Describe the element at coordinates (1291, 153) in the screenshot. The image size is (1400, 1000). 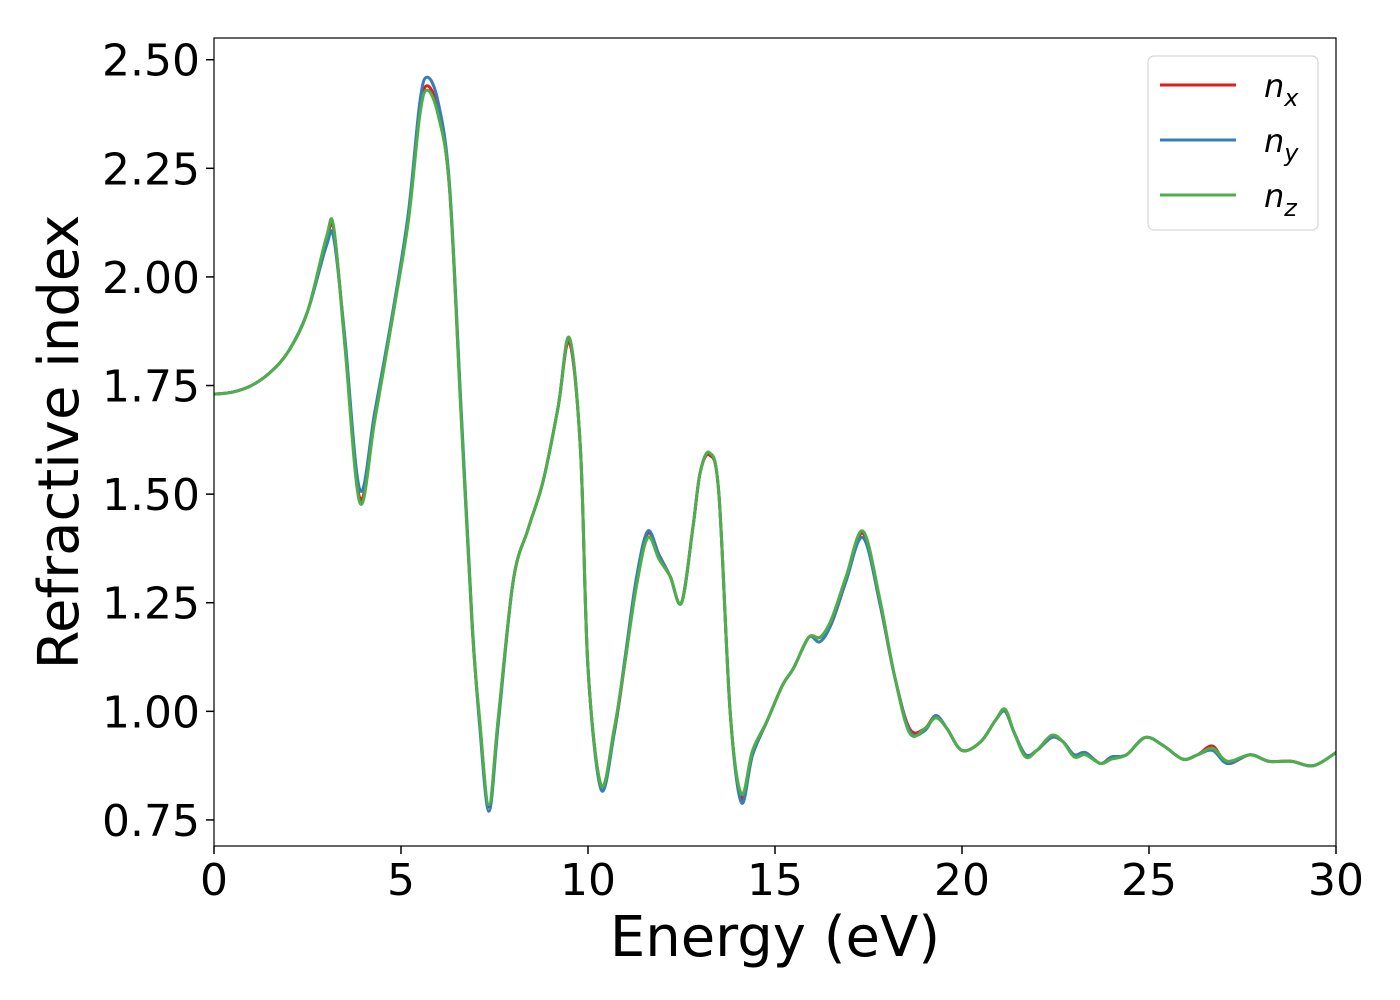
I see `legend-label-subscript: y` at that location.